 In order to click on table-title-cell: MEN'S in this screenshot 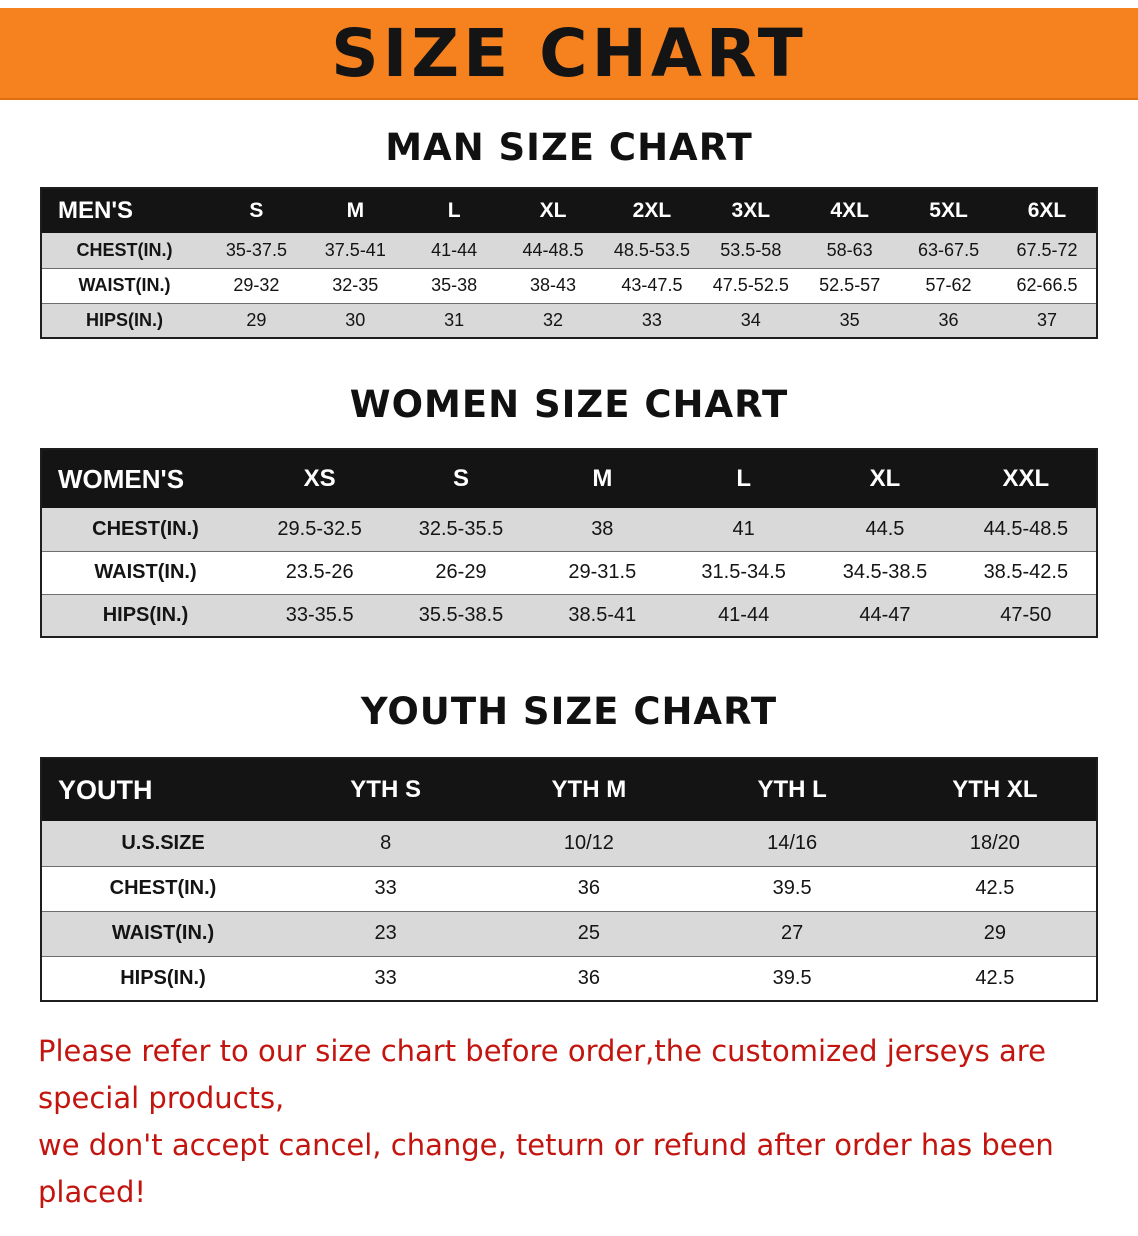, I will do `click(124, 210)`.